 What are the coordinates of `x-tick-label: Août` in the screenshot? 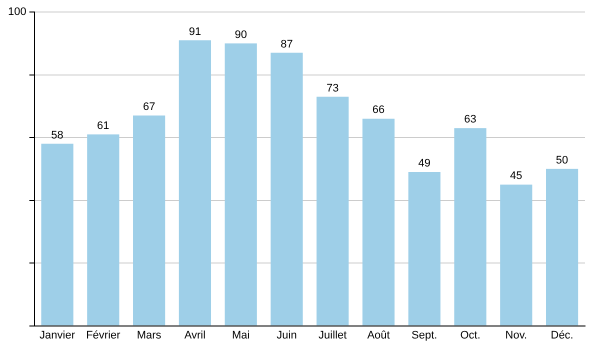 It's located at (378, 335).